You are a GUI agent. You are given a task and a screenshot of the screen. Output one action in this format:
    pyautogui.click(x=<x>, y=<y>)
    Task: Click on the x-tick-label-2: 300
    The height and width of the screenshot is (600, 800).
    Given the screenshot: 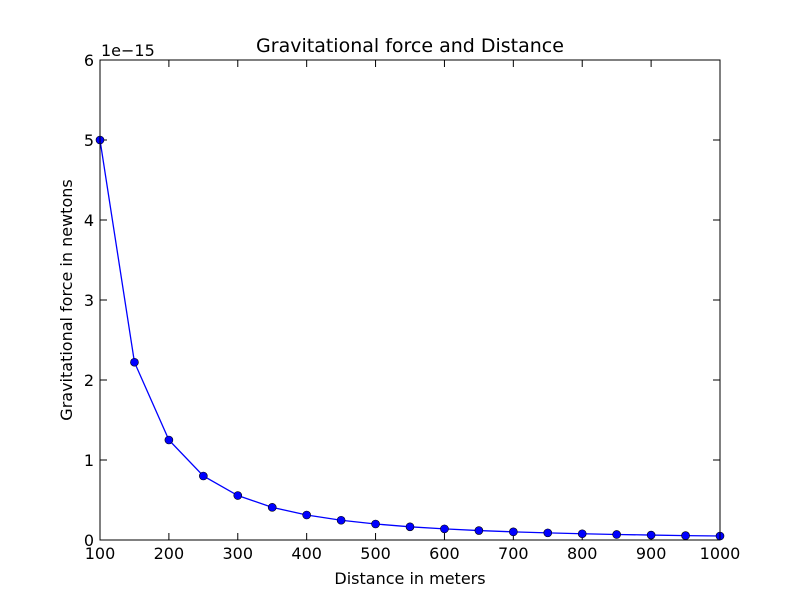 What is the action you would take?
    pyautogui.click(x=238, y=553)
    